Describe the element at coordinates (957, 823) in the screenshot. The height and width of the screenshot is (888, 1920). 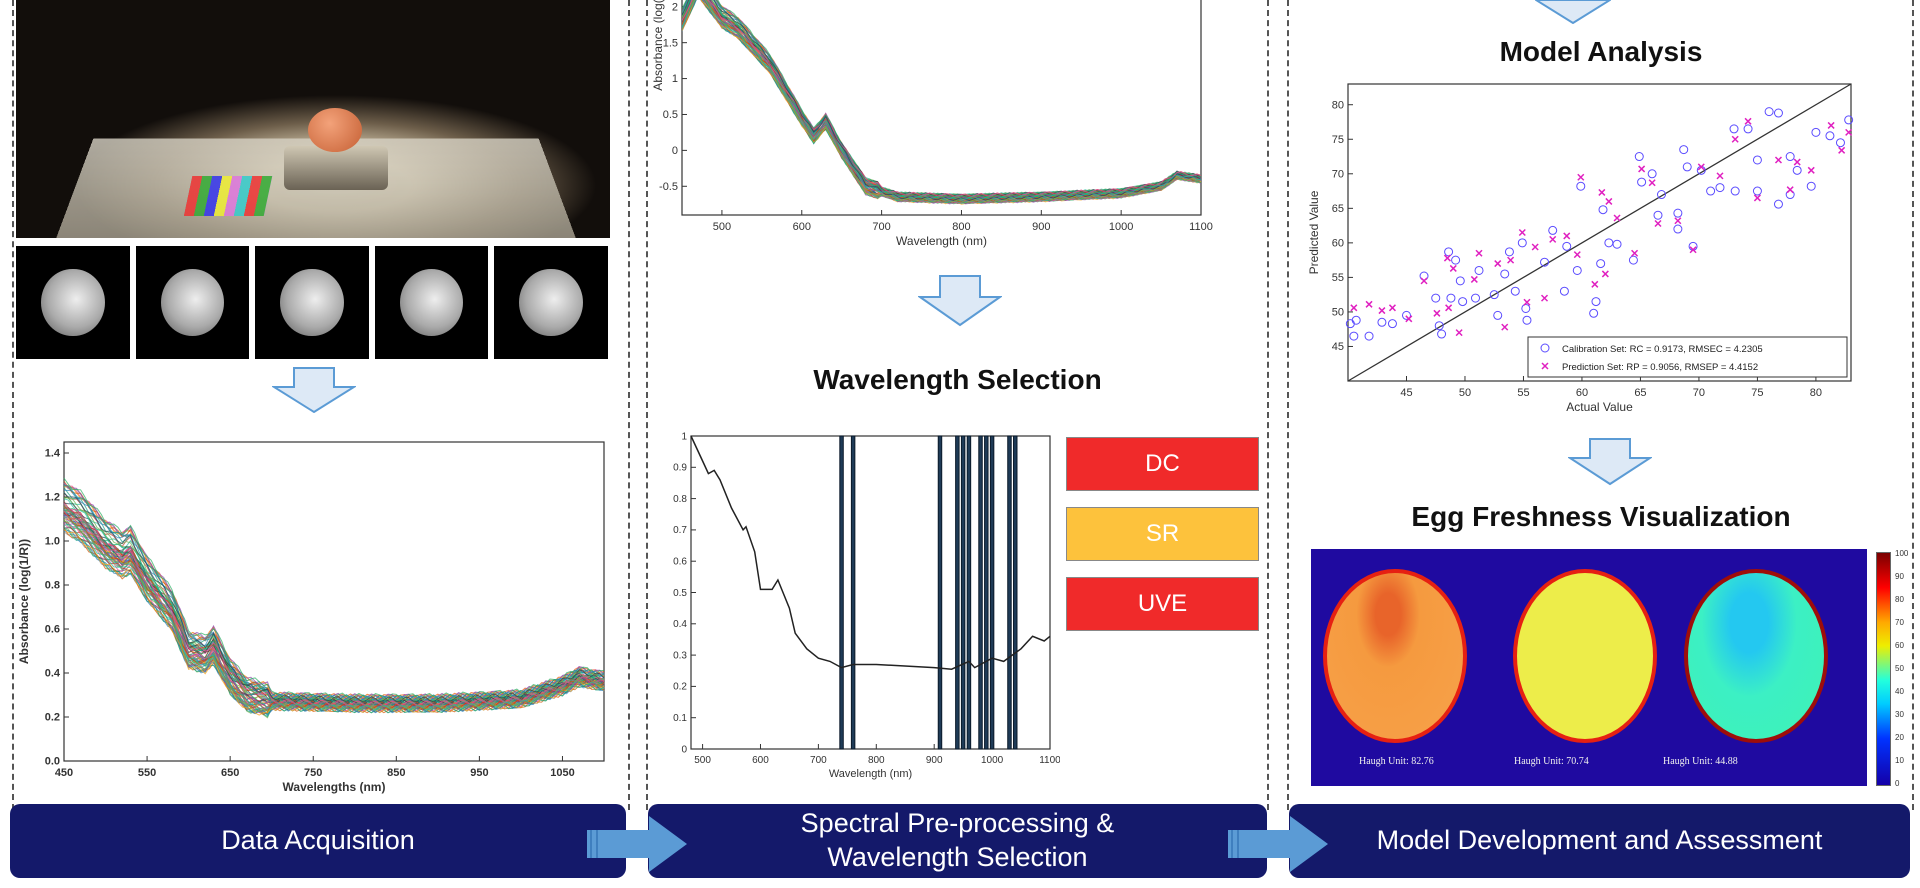
I see `stage-label: Spectral Pre-processing &` at that location.